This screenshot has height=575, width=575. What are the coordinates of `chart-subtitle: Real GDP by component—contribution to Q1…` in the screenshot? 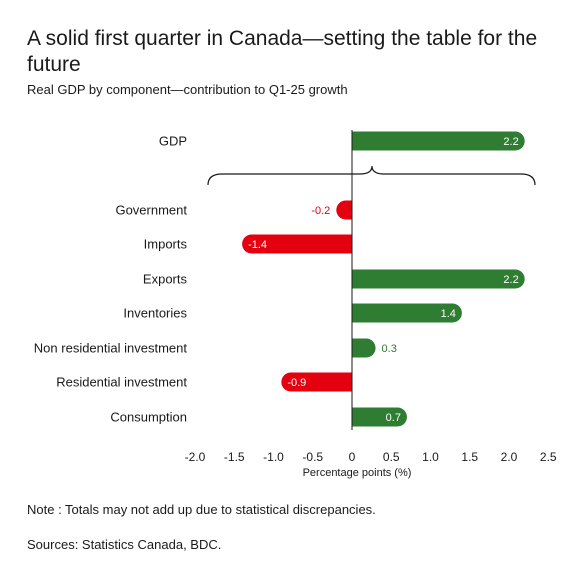 It's located at (187, 89).